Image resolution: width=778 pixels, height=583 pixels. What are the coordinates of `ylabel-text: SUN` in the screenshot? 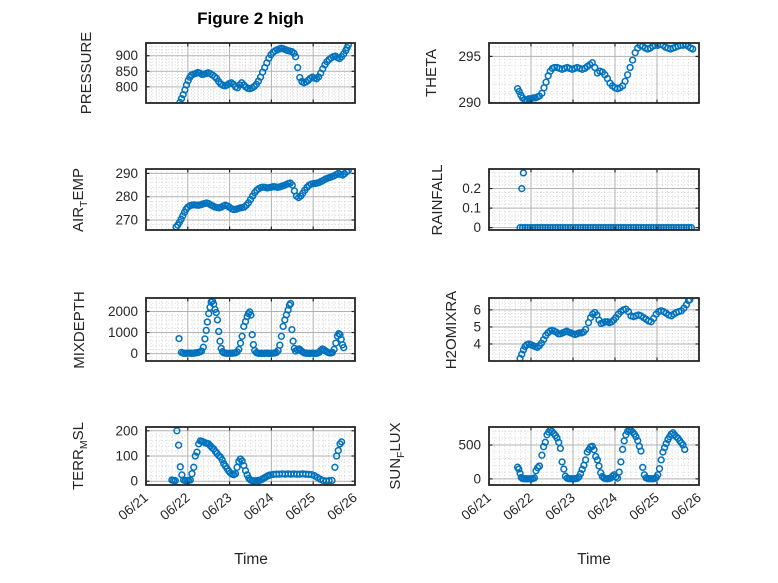 It's located at (395, 473).